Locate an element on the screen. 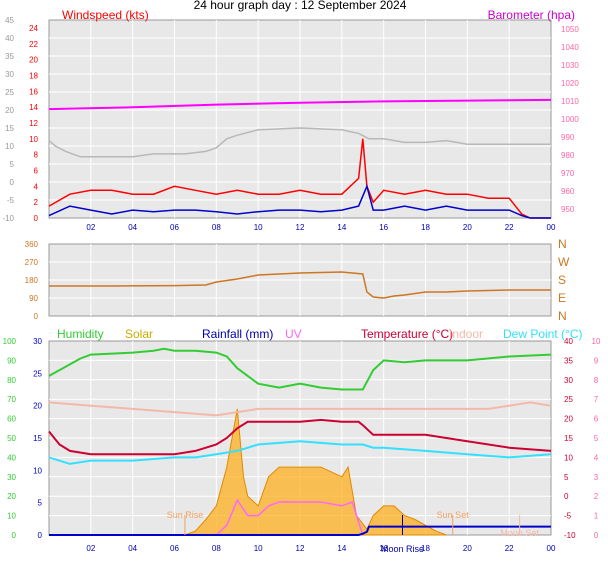 This screenshot has height=561, width=608. grey-tick: 15 is located at coordinates (9, 128).